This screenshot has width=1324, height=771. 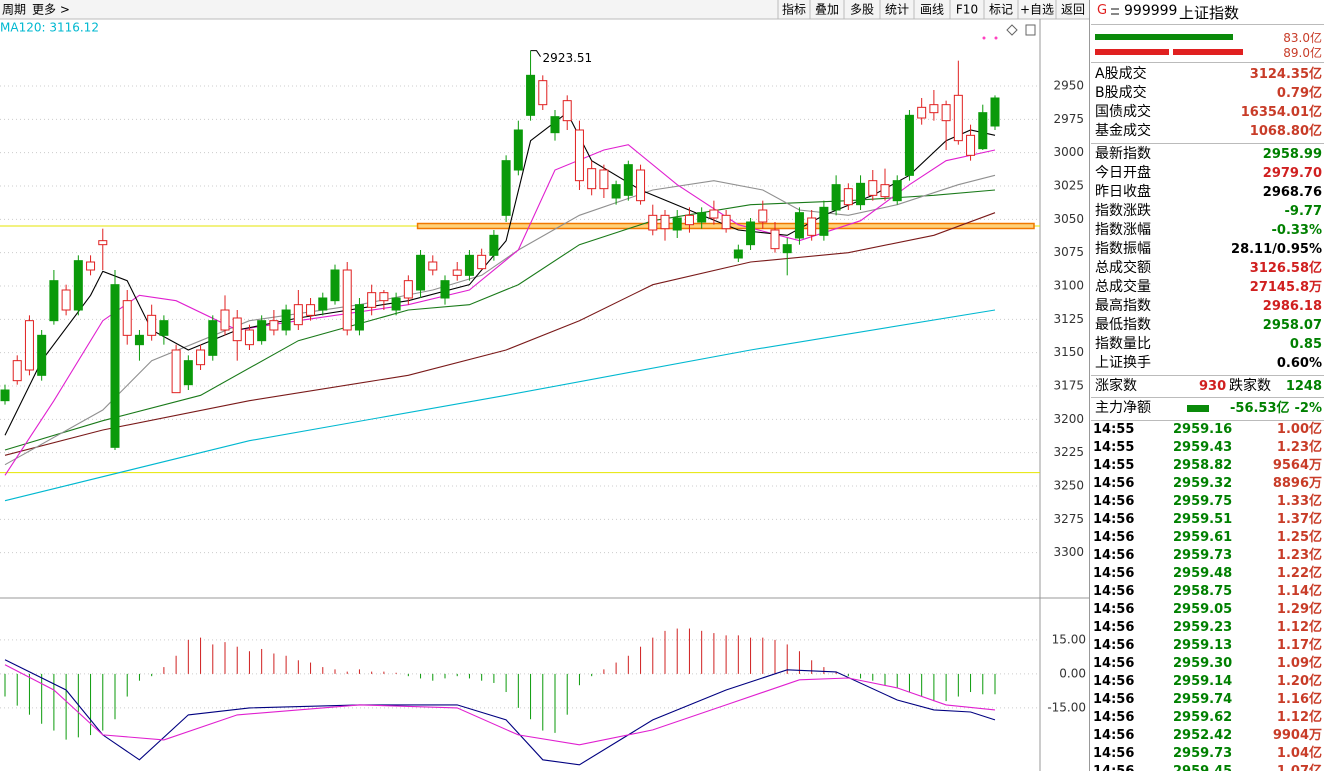 I want to click on trade-row: 14:56 2959.62 1.12亿, so click(x=1207, y=718).